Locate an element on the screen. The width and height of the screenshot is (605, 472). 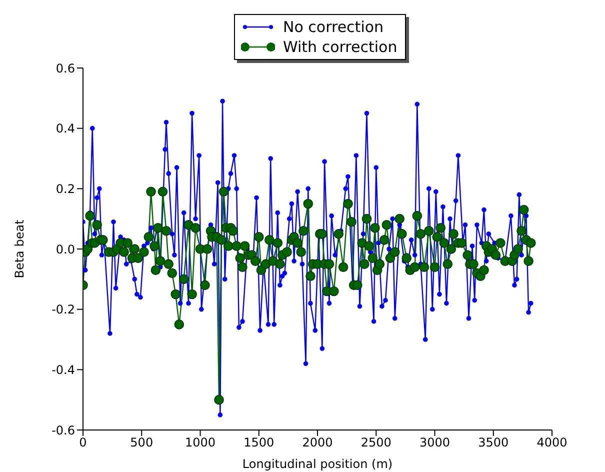
x-tick-label: 3500 is located at coordinates (493, 443).